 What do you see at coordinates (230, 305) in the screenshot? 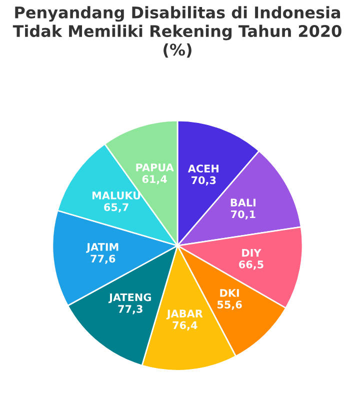
I see `data-label: 55,6` at bounding box center [230, 305].